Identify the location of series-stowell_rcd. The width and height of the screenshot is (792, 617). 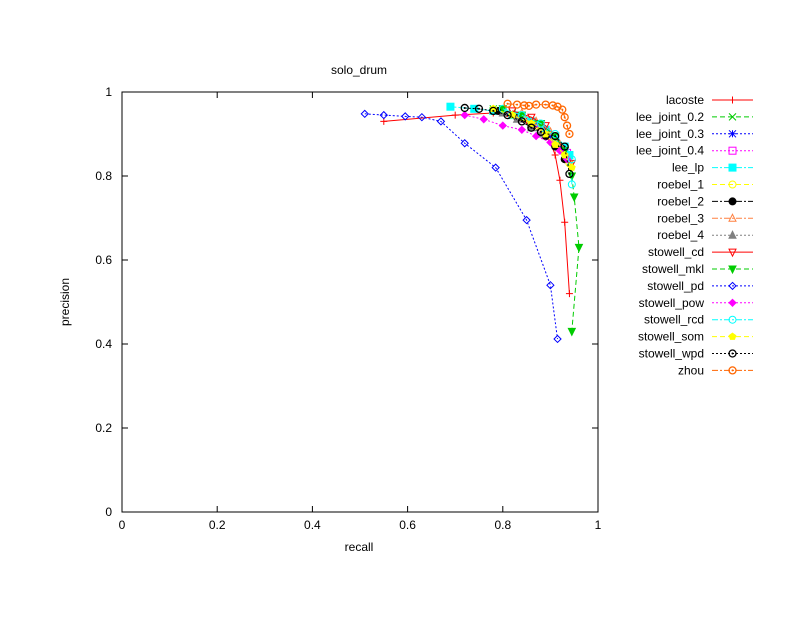
(537, 146).